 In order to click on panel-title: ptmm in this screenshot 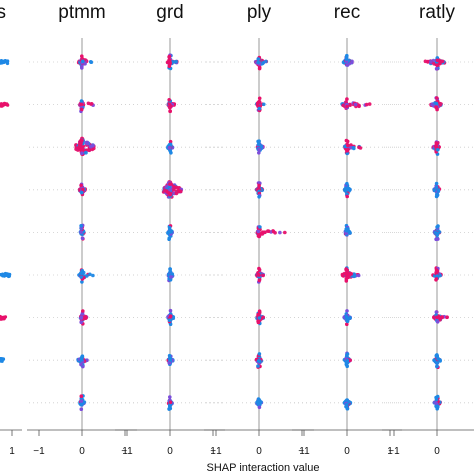, I will do `click(82, 12)`.